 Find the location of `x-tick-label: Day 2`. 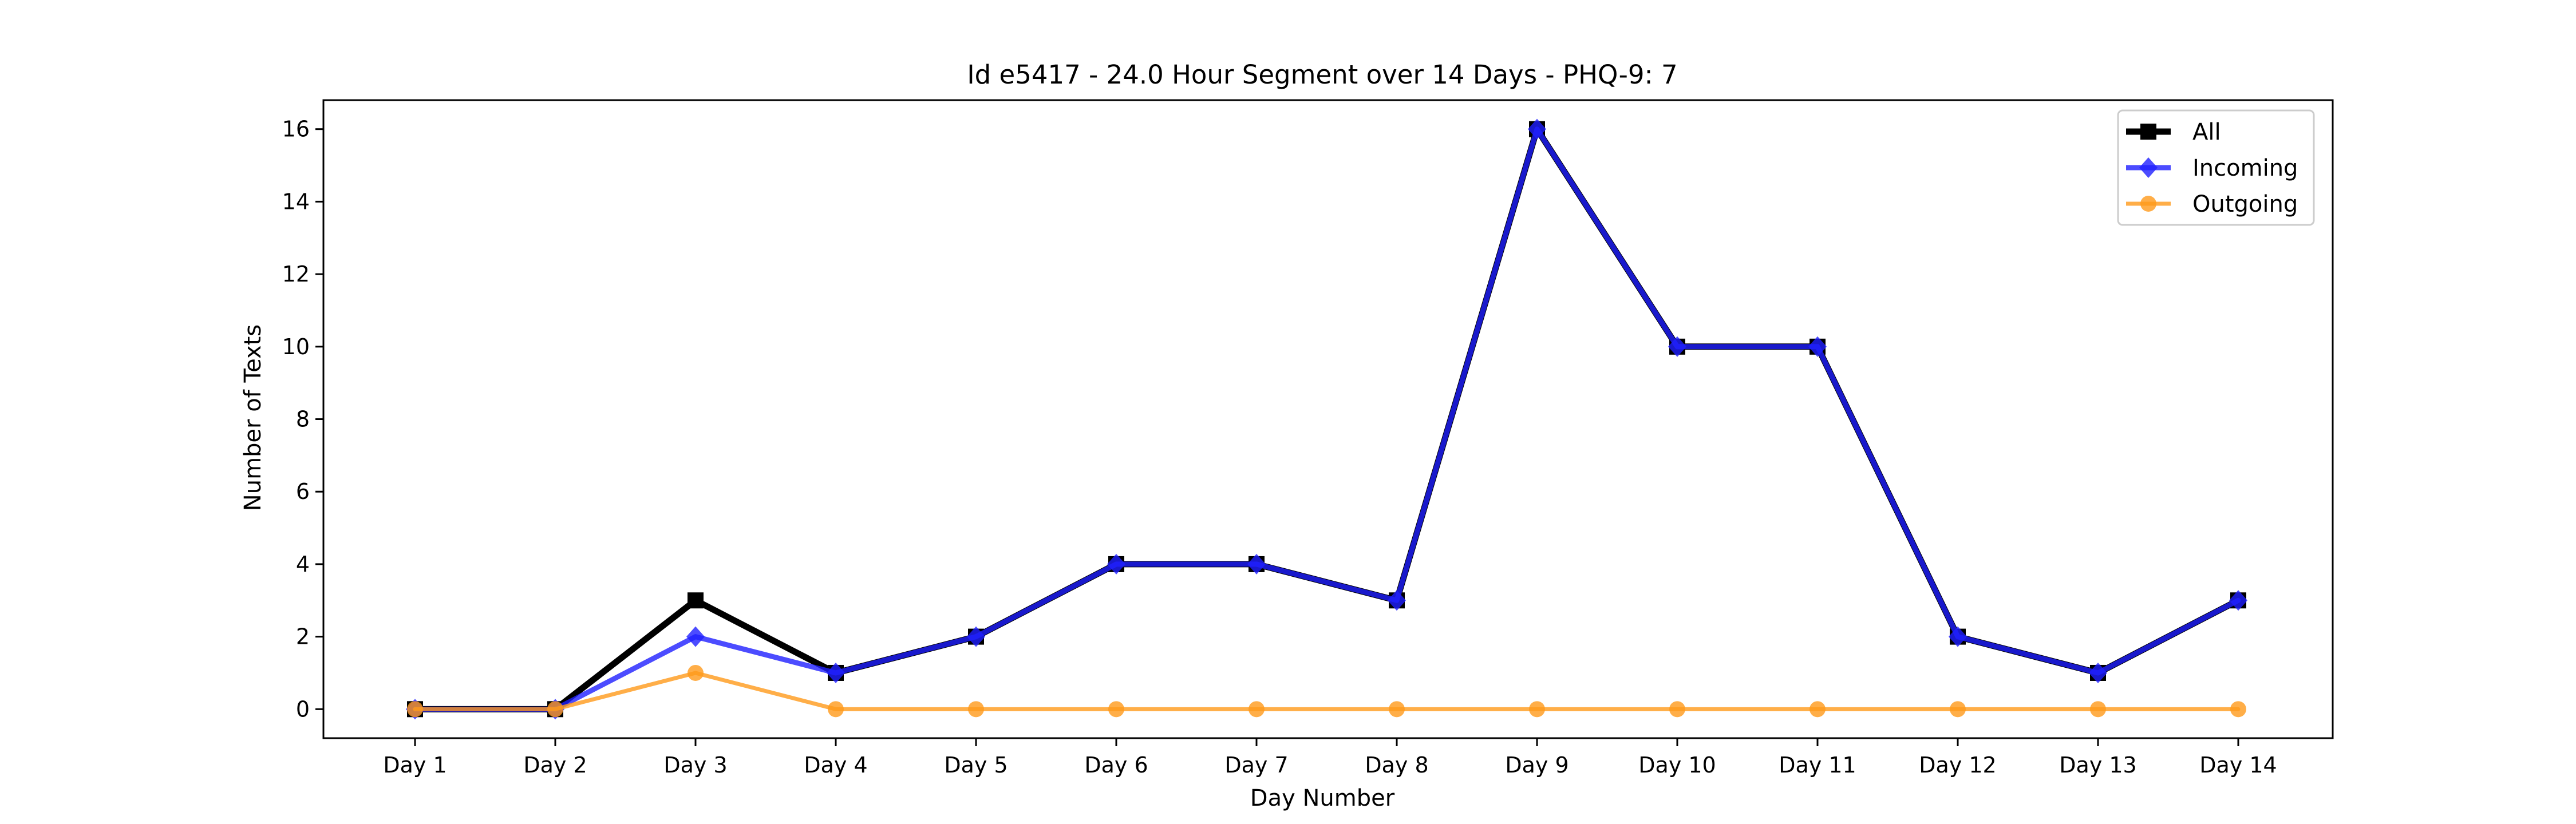

x-tick-label: Day 2 is located at coordinates (555, 765).